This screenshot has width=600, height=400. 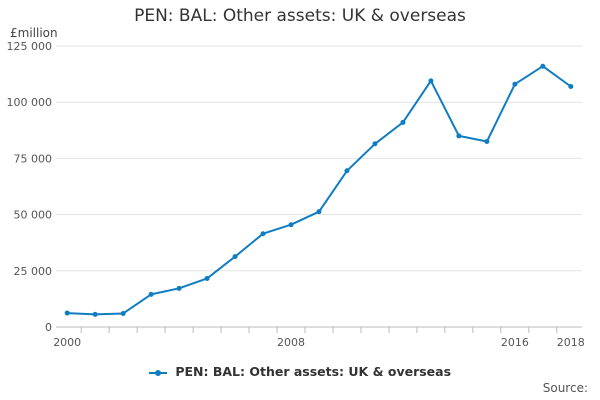 What do you see at coordinates (157, 373) in the screenshot?
I see `legend-line-marker-icon` at bounding box center [157, 373].